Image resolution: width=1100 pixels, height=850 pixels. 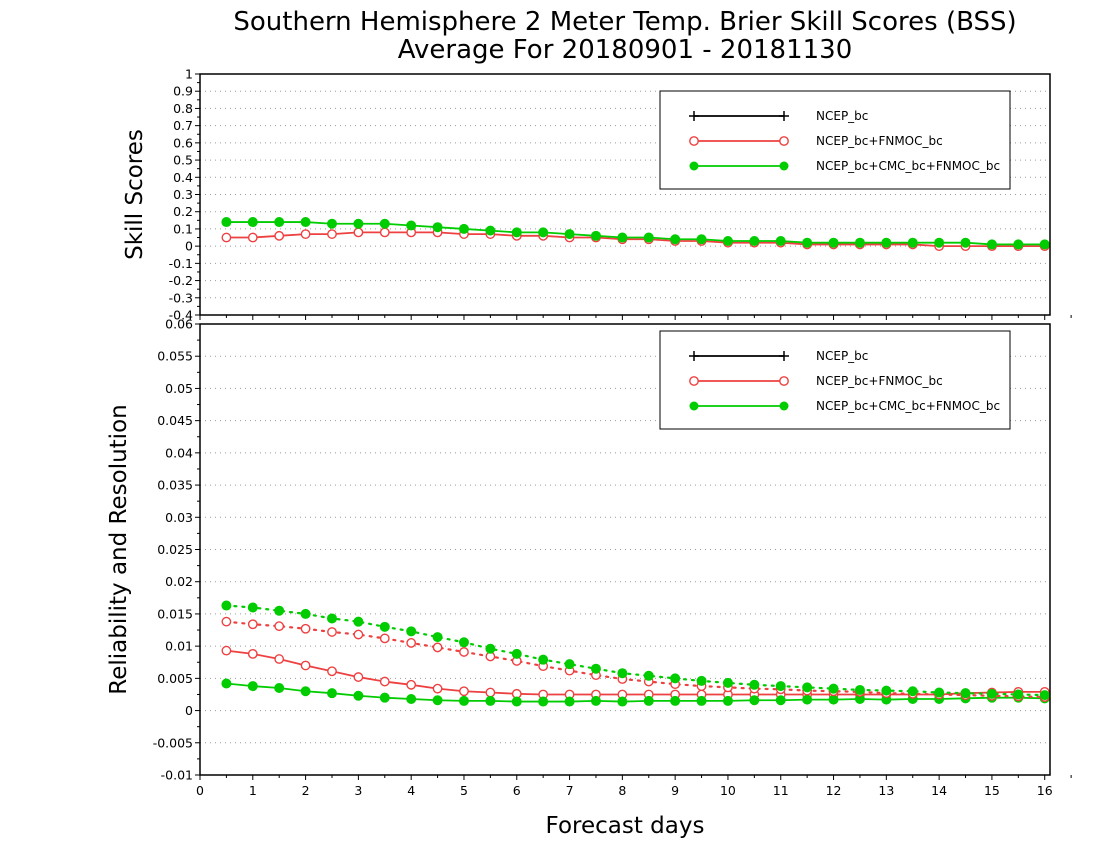 I want to click on y-tick-label: 0.5, so click(x=183, y=160).